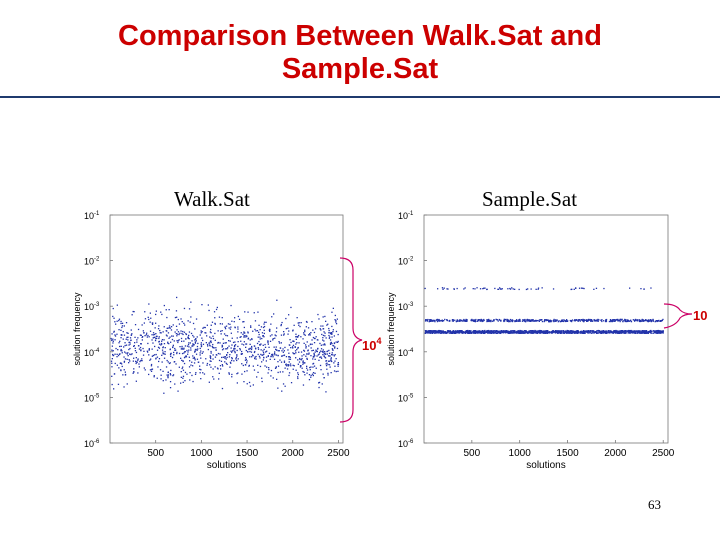 This screenshot has width=720, height=540. I want to click on walksat-y-tick-label: 10⁻¹, so click(92, 216).